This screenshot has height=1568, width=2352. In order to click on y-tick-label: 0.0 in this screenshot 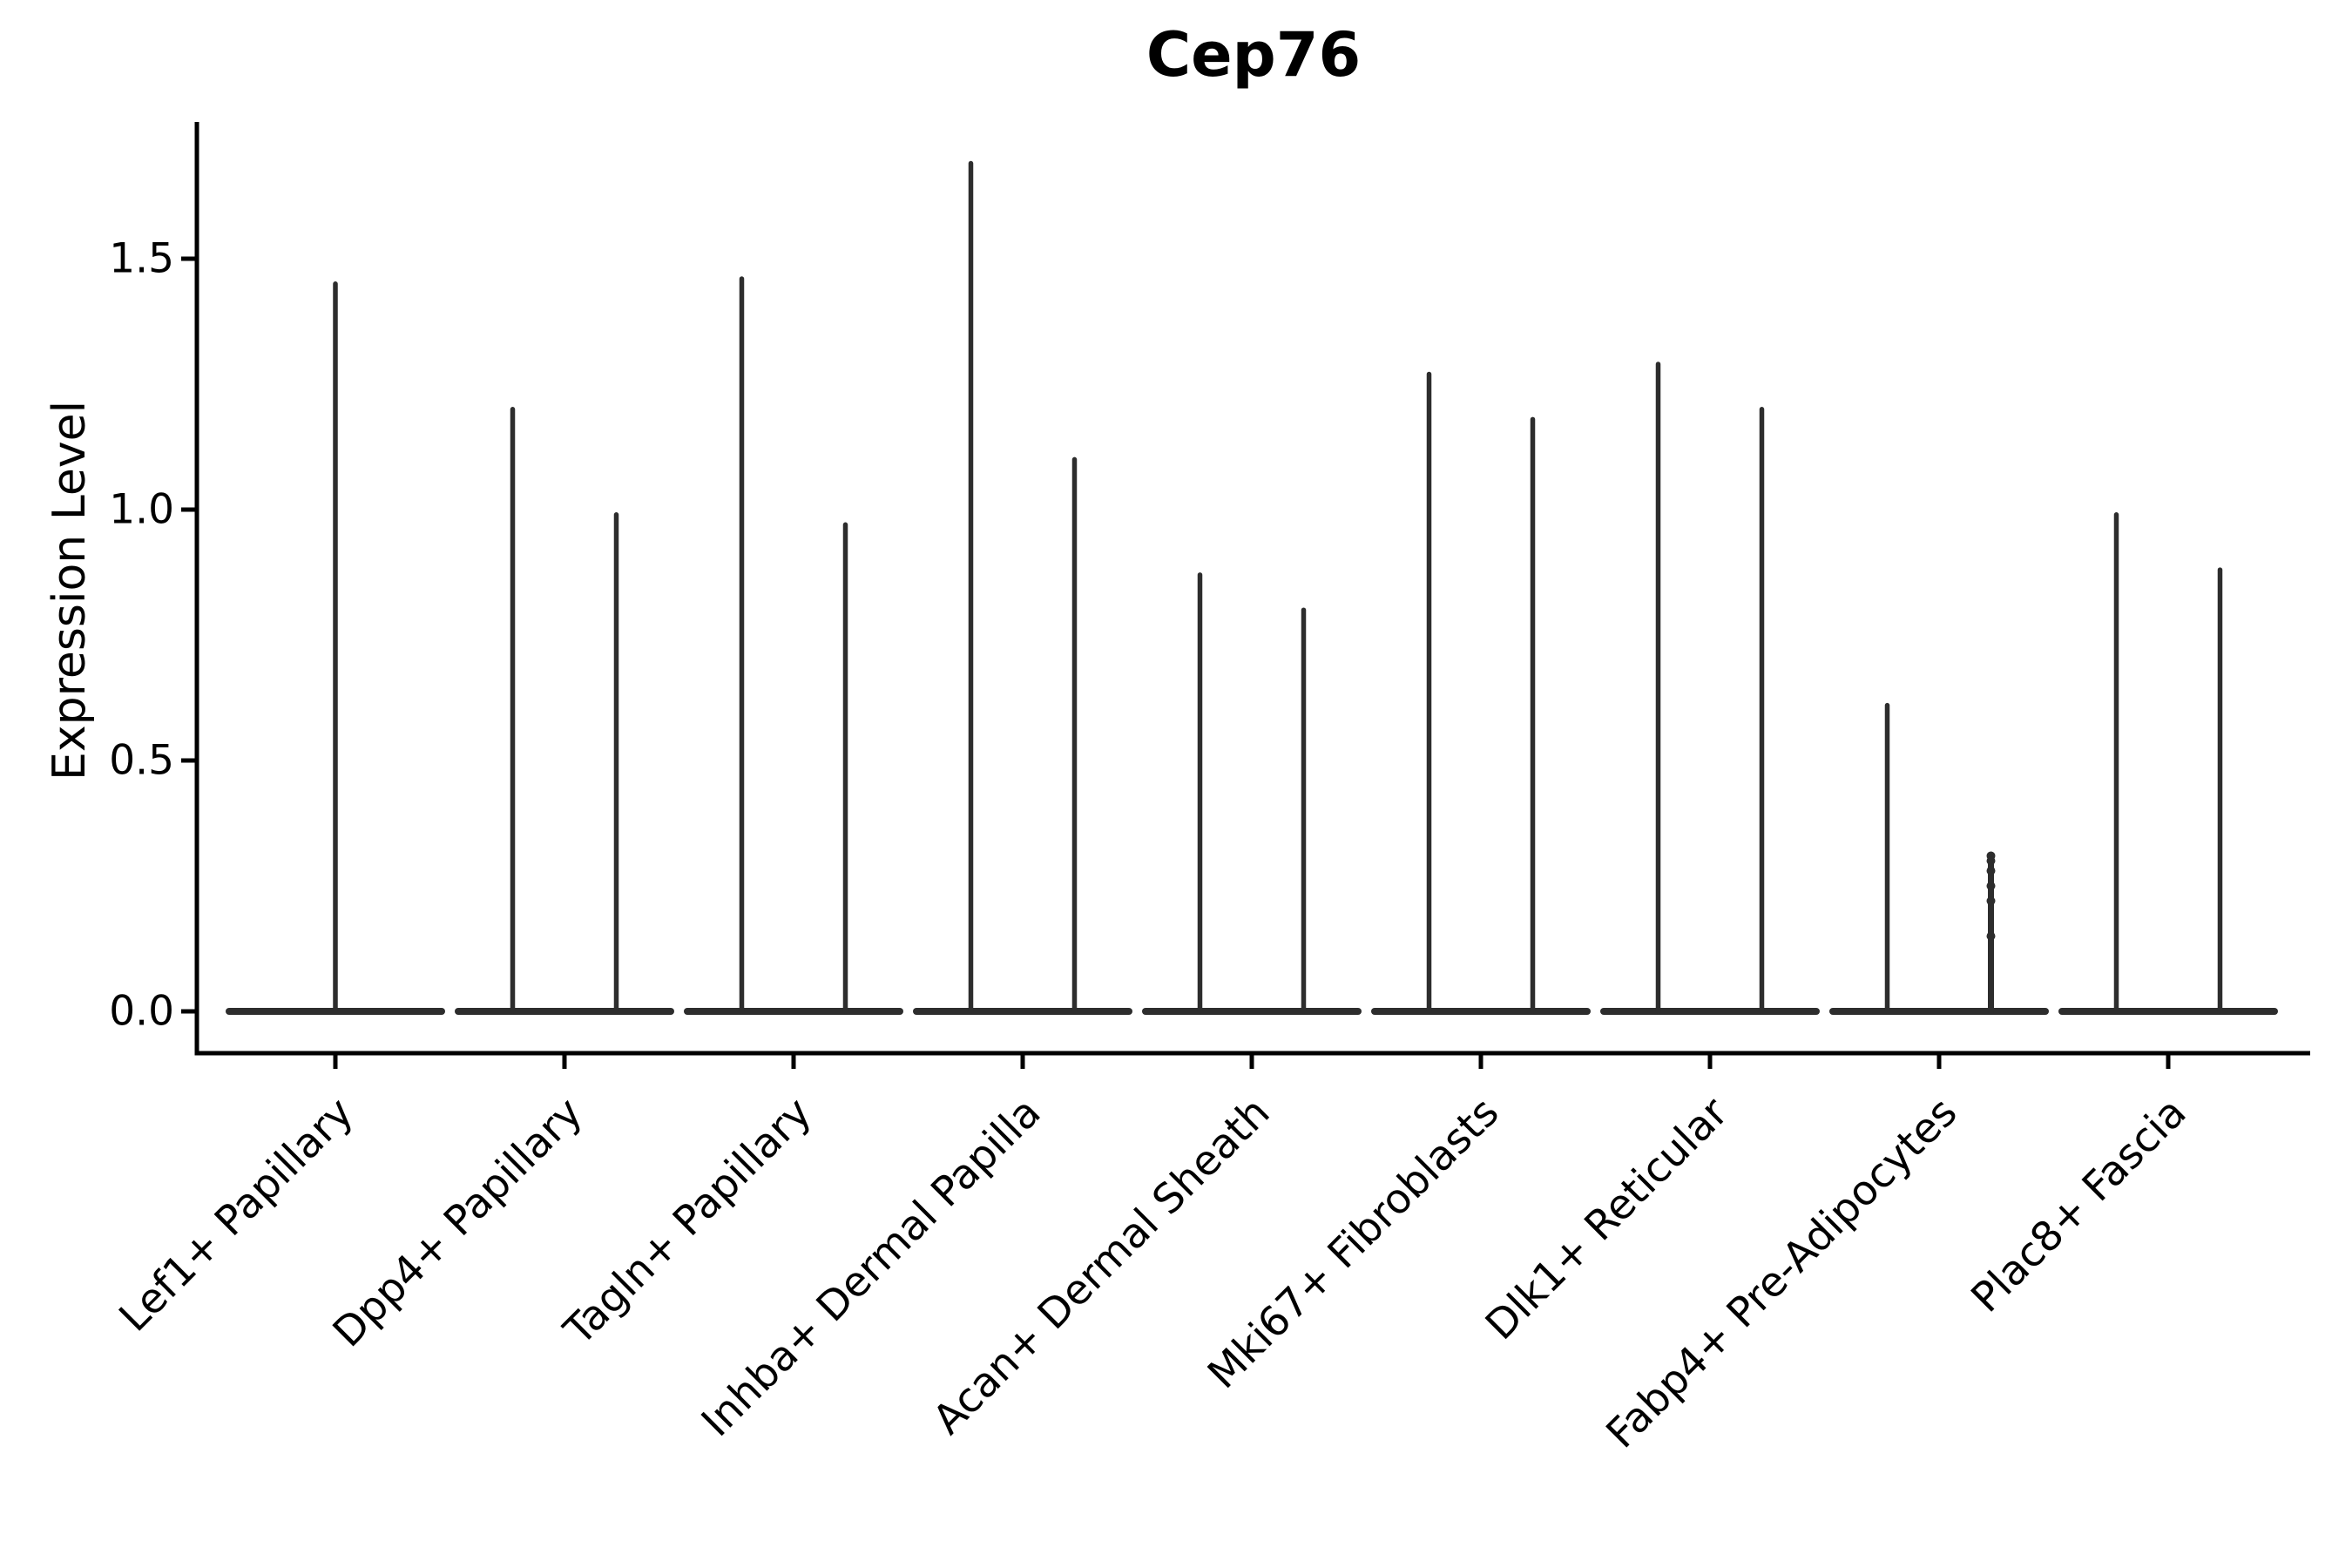, I will do `click(141, 1012)`.